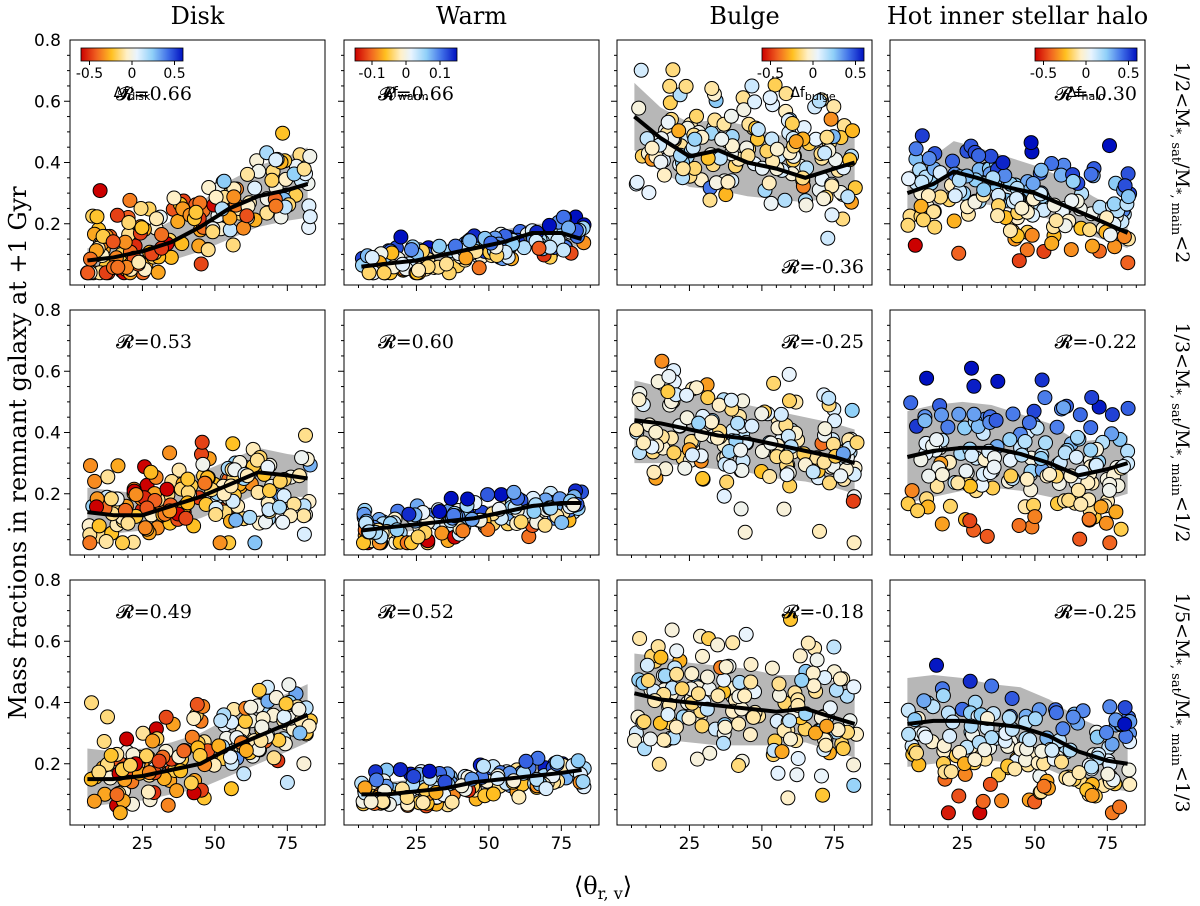 This screenshot has width=1200, height=906. I want to click on panel-r0-c3: 𝓡=-0.30-0.5 0 0.5 Δfhalo, so click(1015, 165).